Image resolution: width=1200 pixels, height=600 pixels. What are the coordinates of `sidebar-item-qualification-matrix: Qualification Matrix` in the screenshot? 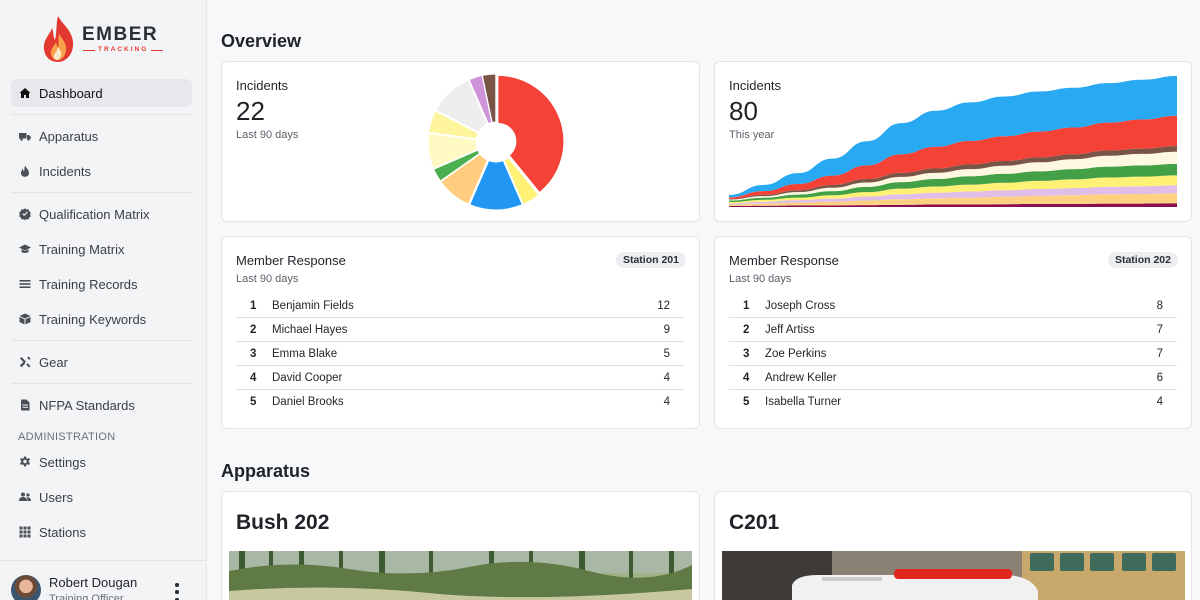 It's located at (101, 214).